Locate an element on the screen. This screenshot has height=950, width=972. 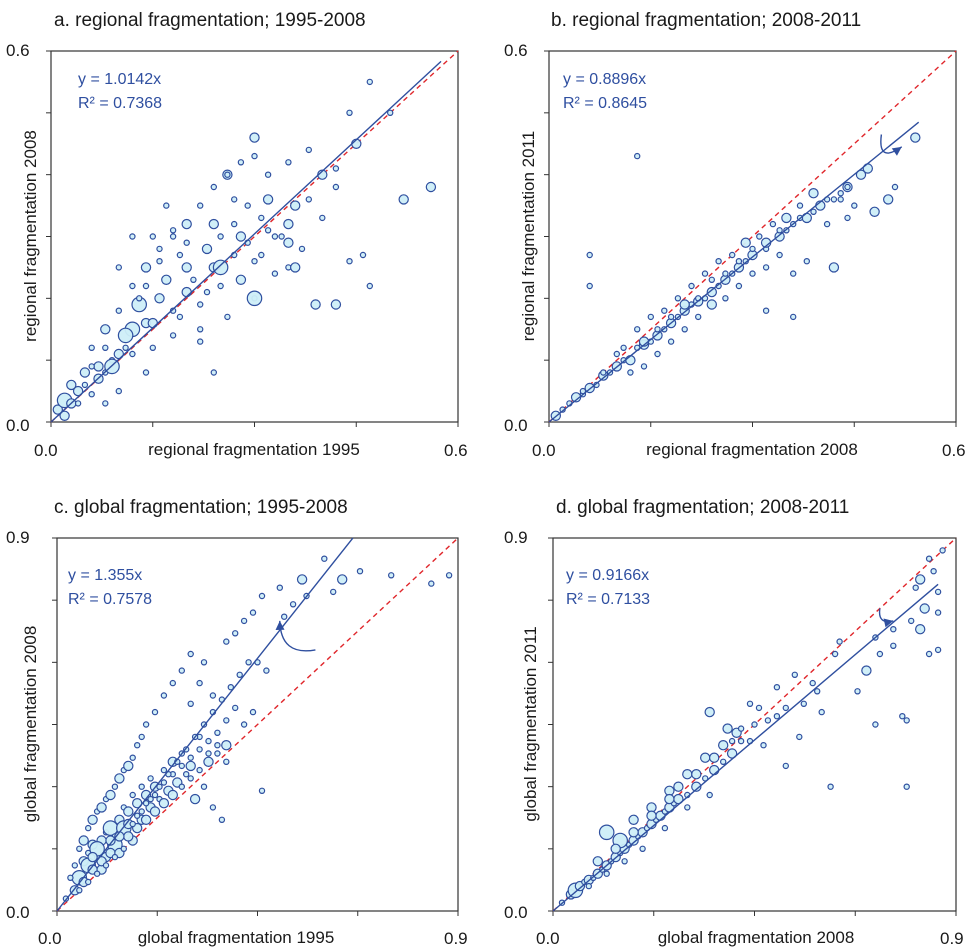
panel-c-arrow-head is located at coordinates (280, 625).